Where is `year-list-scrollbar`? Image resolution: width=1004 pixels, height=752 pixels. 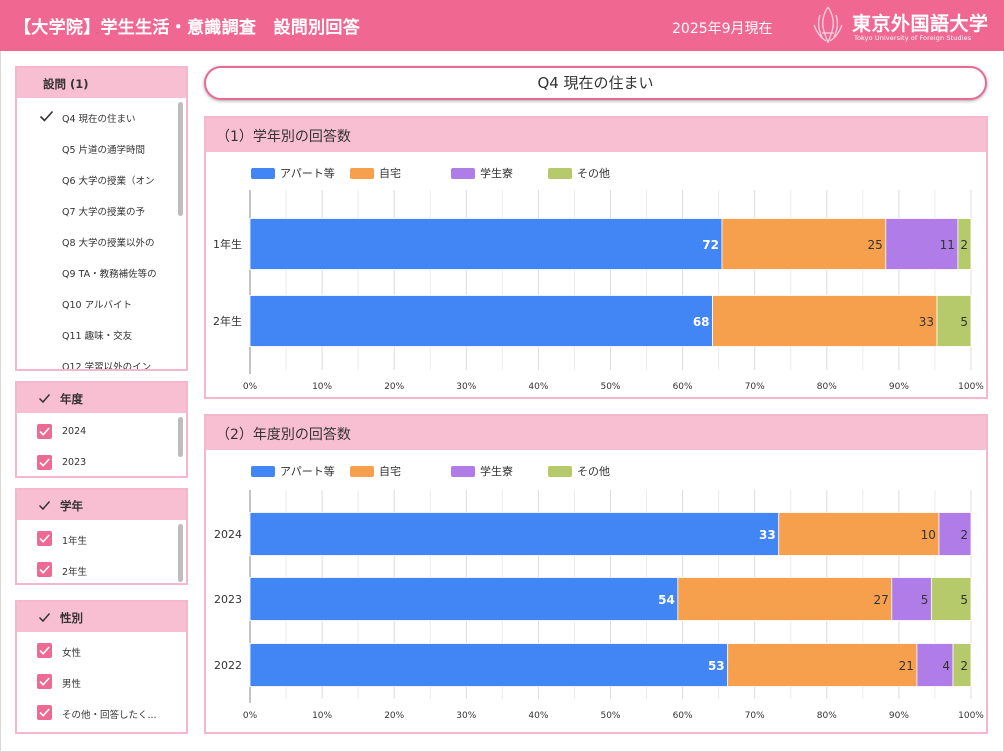 year-list-scrollbar is located at coordinates (180, 437).